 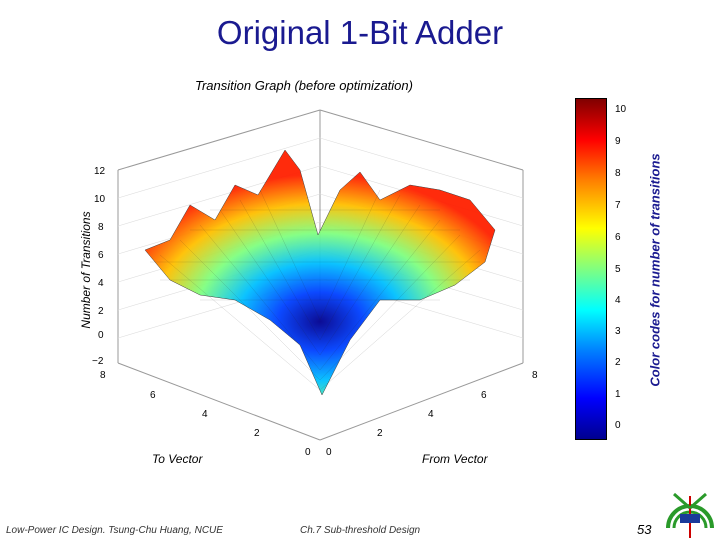 What do you see at coordinates (304, 85) in the screenshot?
I see `plot-title: Transition Graph (before optimization)` at bounding box center [304, 85].